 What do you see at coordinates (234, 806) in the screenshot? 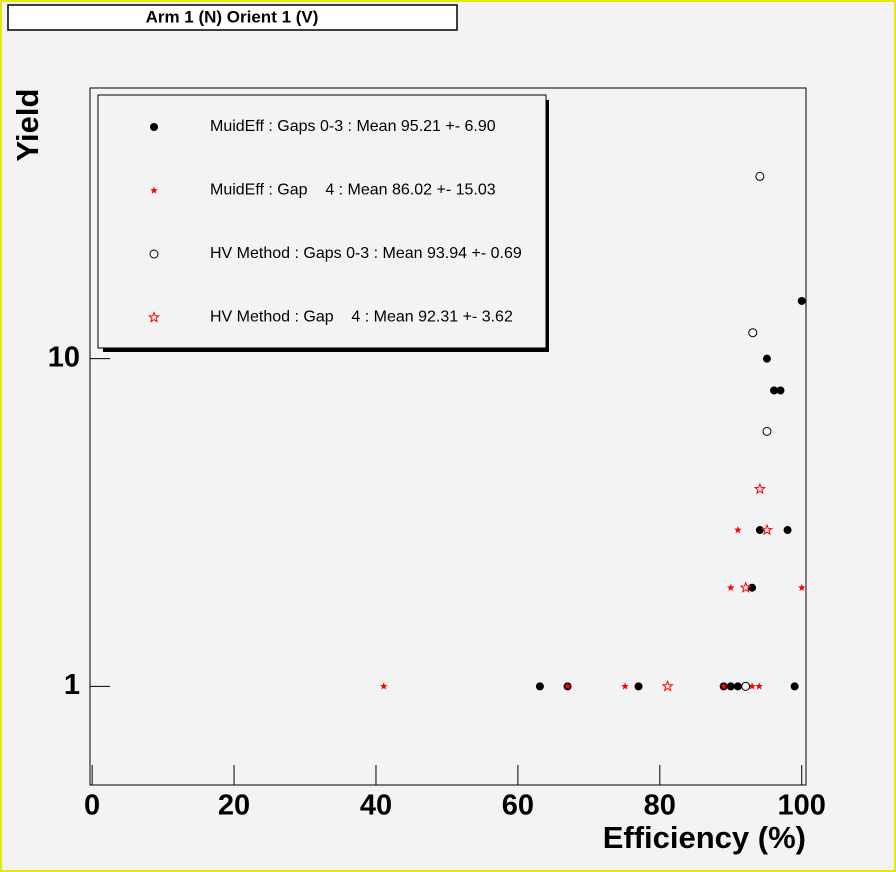
I see `x-tick-label: 20` at bounding box center [234, 806].